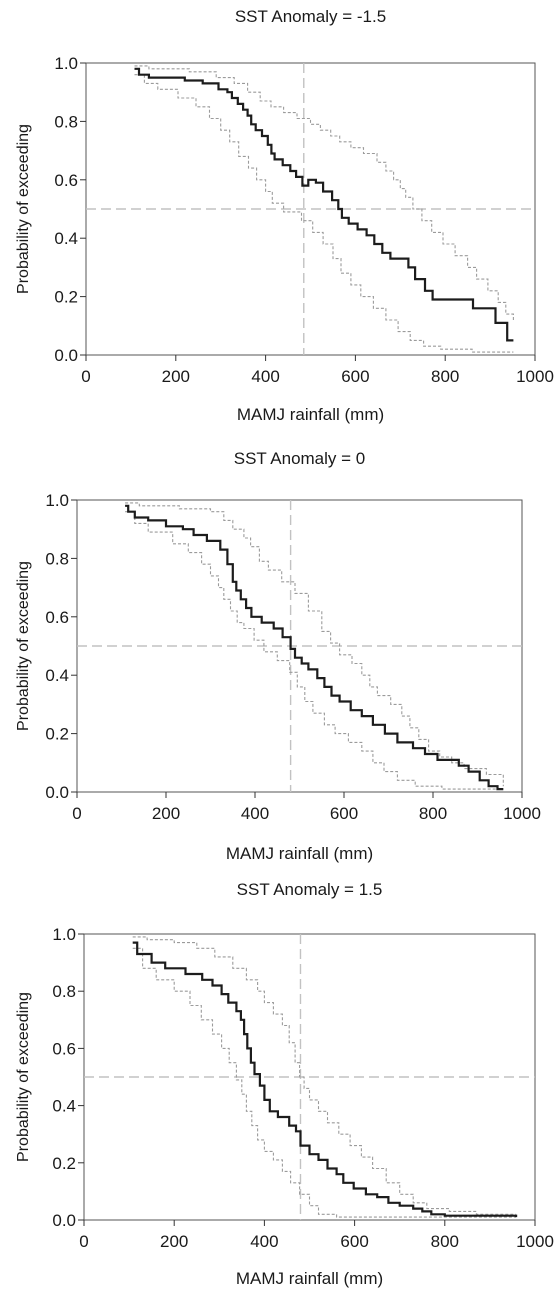 This screenshot has width=558, height=1299. I want to click on chart-title: SST Anomaly = -1.5, so click(310, 16).